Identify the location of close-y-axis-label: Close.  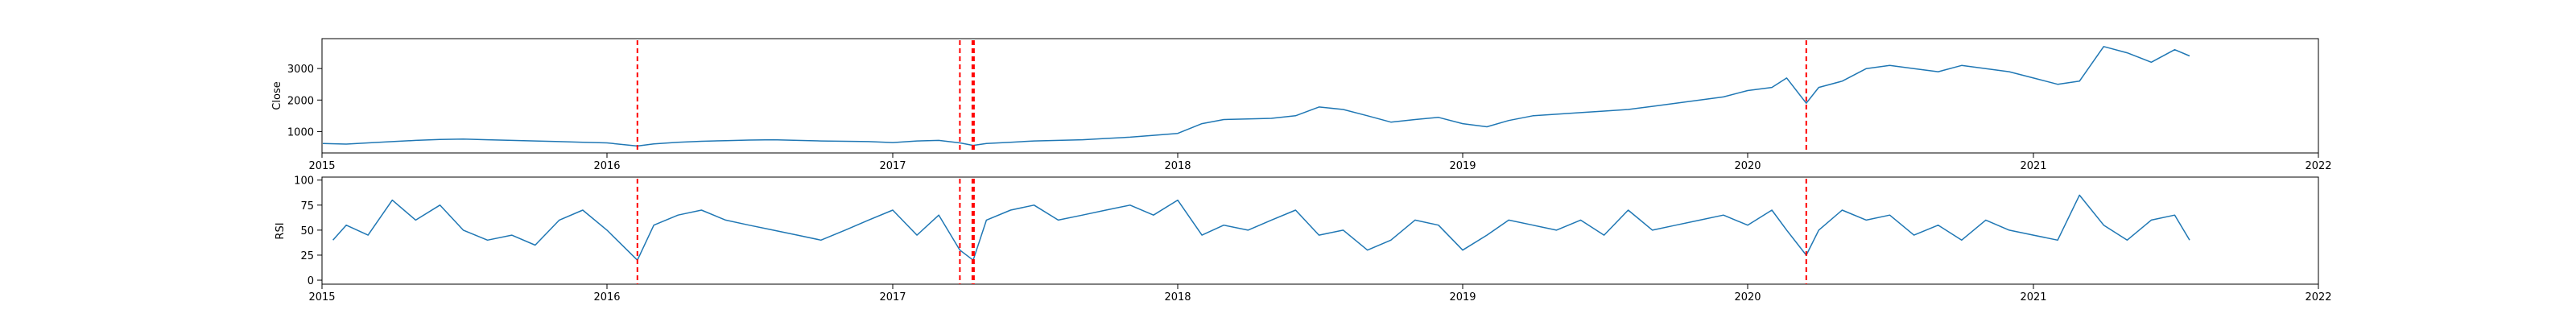
(277, 95).